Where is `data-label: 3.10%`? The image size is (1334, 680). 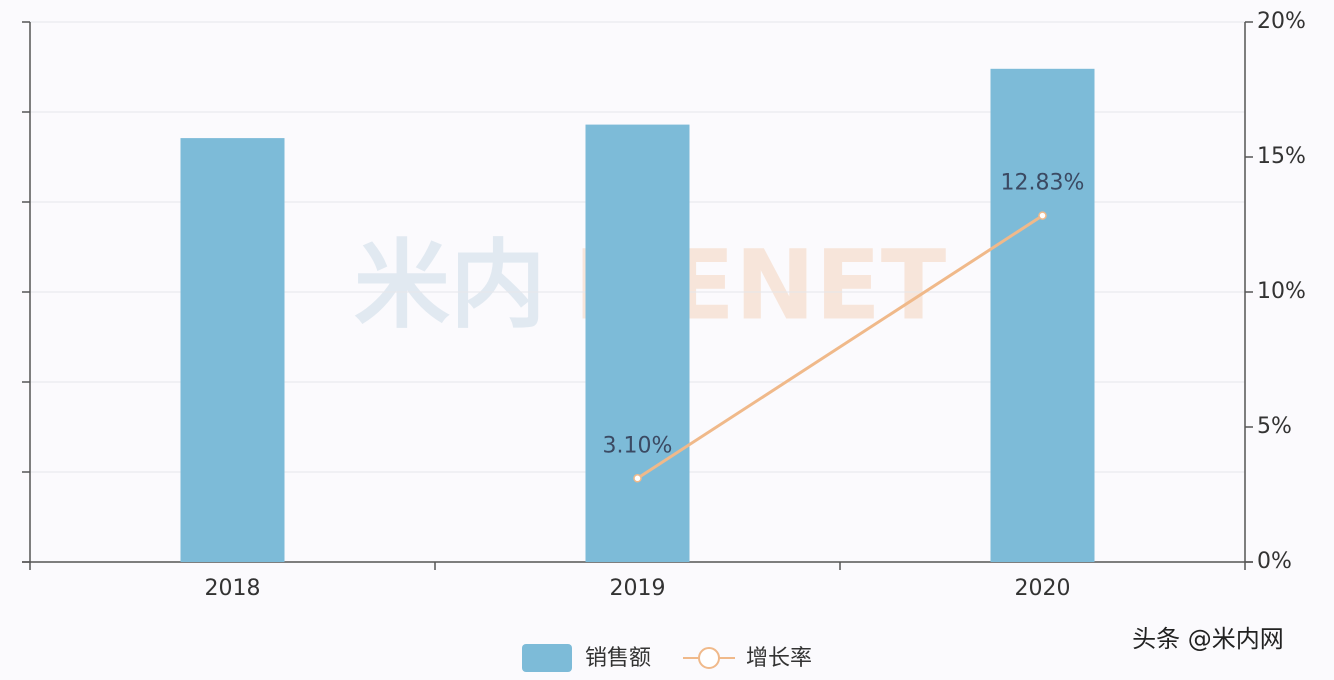 data-label: 3.10% is located at coordinates (638, 445).